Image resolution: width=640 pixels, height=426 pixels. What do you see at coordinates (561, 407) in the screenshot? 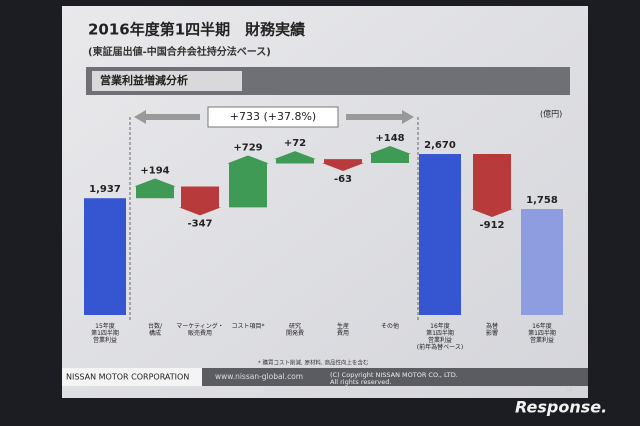
I see `watermark: Response.` at bounding box center [561, 407].